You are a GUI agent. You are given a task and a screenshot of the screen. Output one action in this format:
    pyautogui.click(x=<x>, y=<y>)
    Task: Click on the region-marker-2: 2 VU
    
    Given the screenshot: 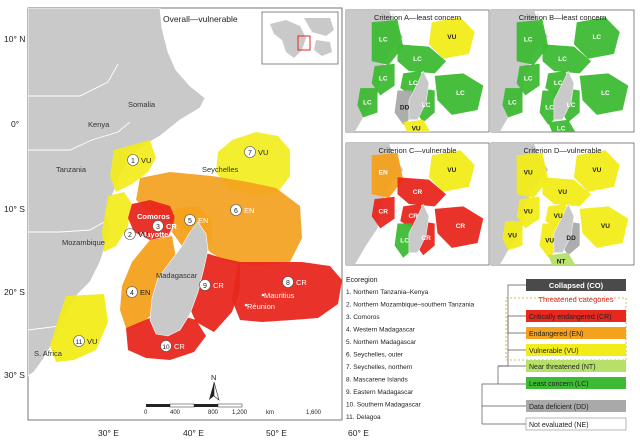 What is the action you would take?
    pyautogui.click(x=136, y=234)
    